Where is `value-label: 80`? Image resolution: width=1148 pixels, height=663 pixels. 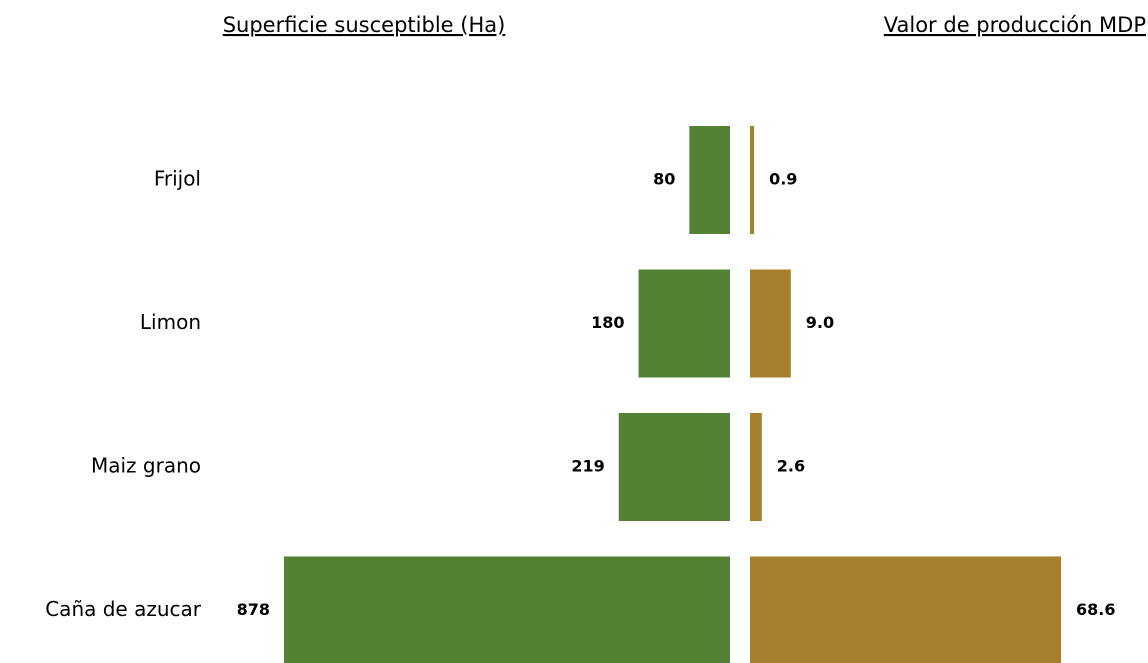 value-label: 80 is located at coordinates (664, 179).